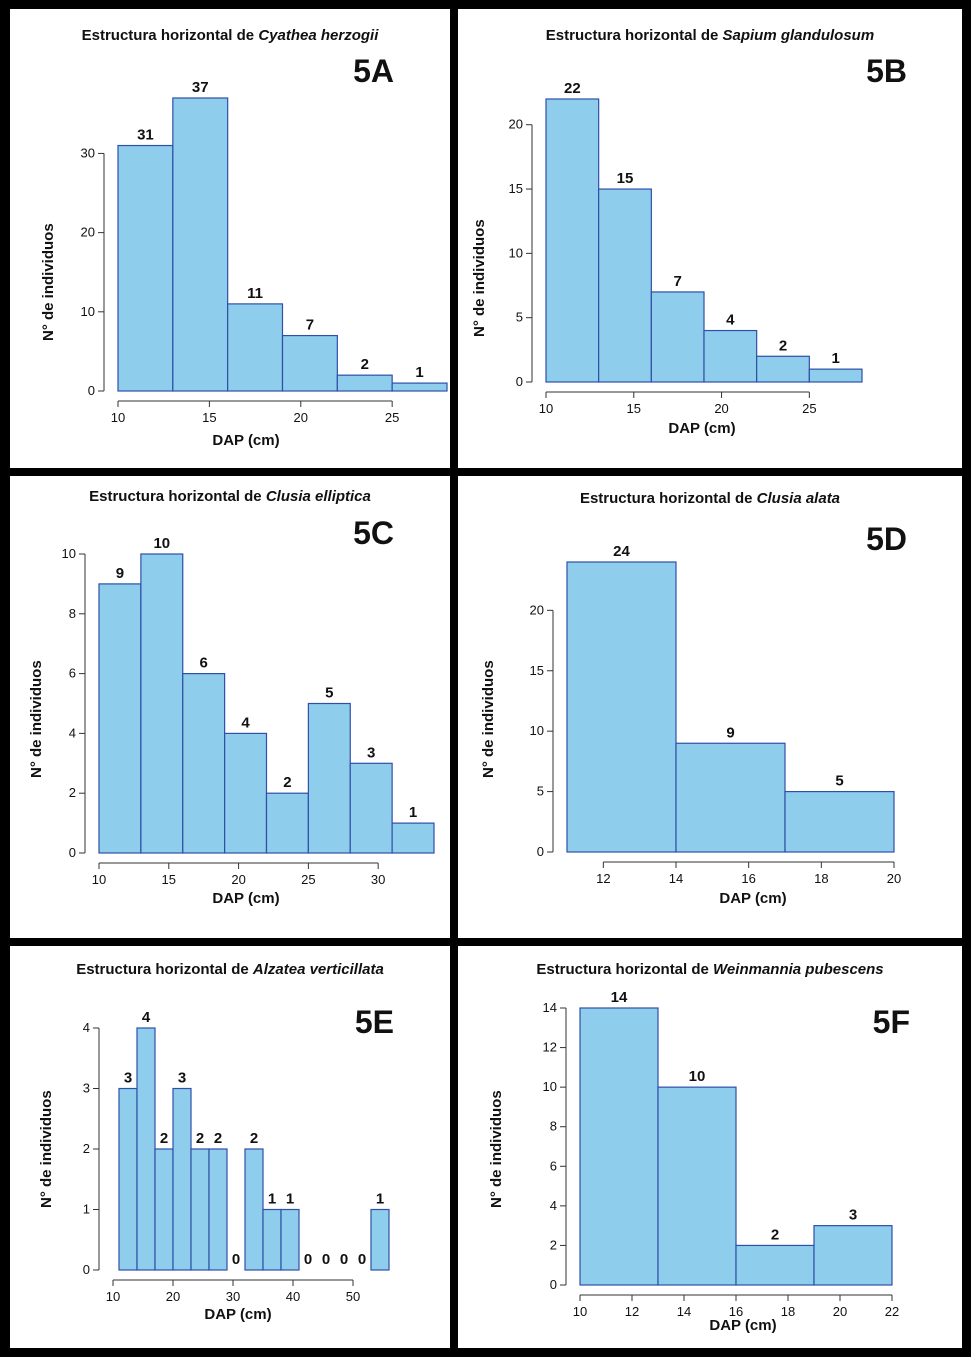 This screenshot has height=1357, width=971. What do you see at coordinates (788, 1311) in the screenshot?
I see `x-tick-label: 18` at bounding box center [788, 1311].